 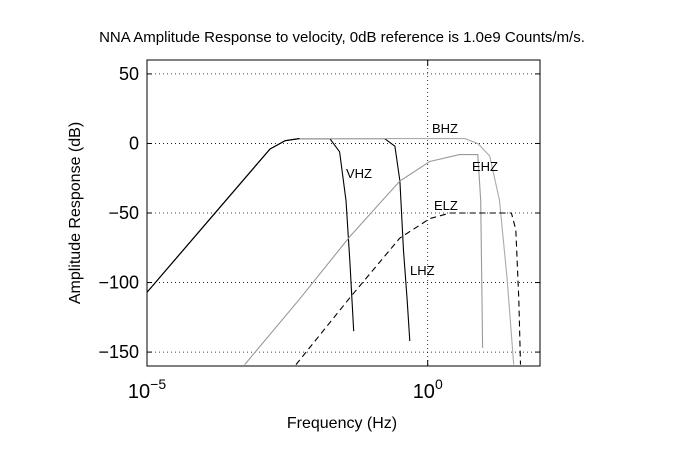 What do you see at coordinates (118, 352) in the screenshot?
I see `y-tick-label: −150` at bounding box center [118, 352].